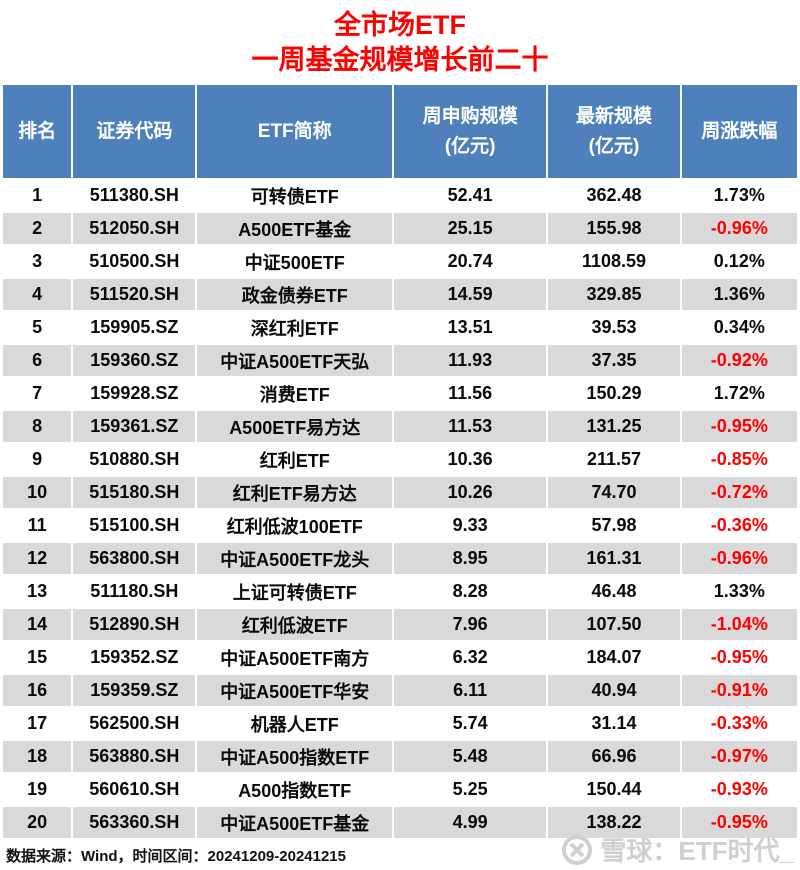  Describe the element at coordinates (134, 459) in the screenshot. I see `cell-code: 510880.SH` at that location.